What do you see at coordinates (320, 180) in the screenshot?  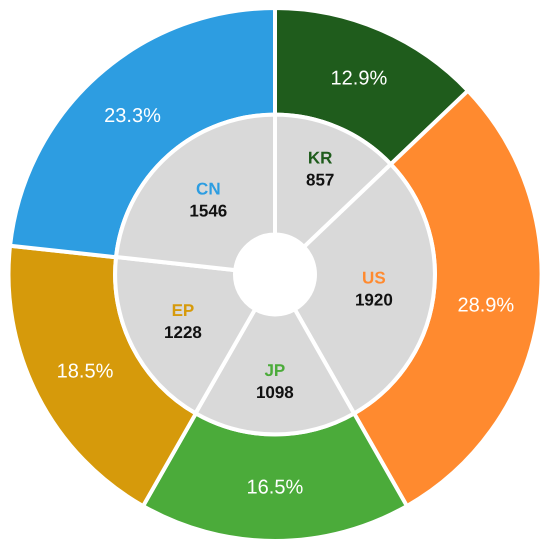 I see `data-label: 857` at bounding box center [320, 180].